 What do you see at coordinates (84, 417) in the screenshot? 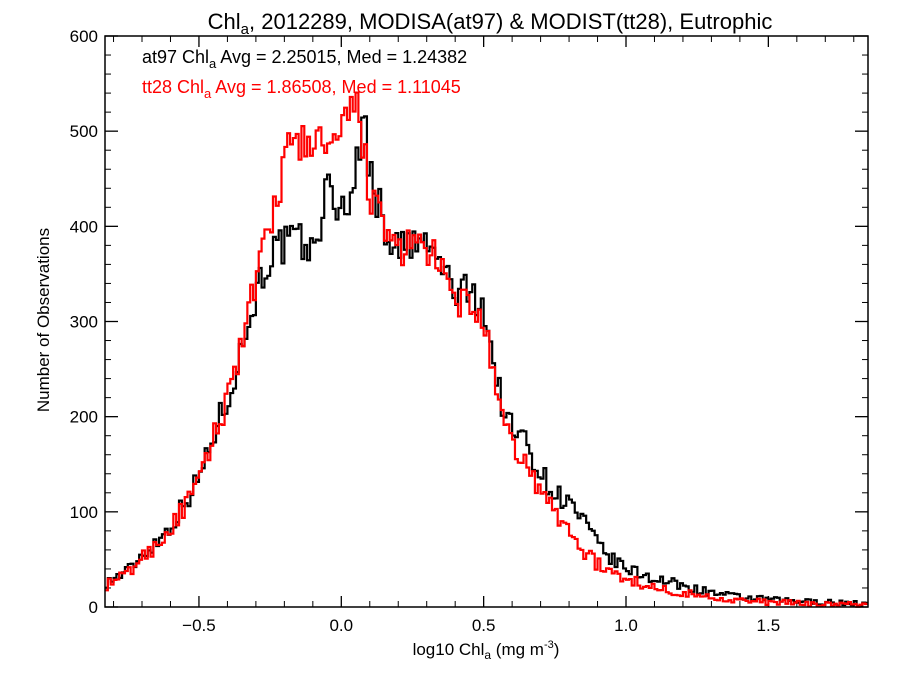
I see `y-tick-label: 200` at bounding box center [84, 417].